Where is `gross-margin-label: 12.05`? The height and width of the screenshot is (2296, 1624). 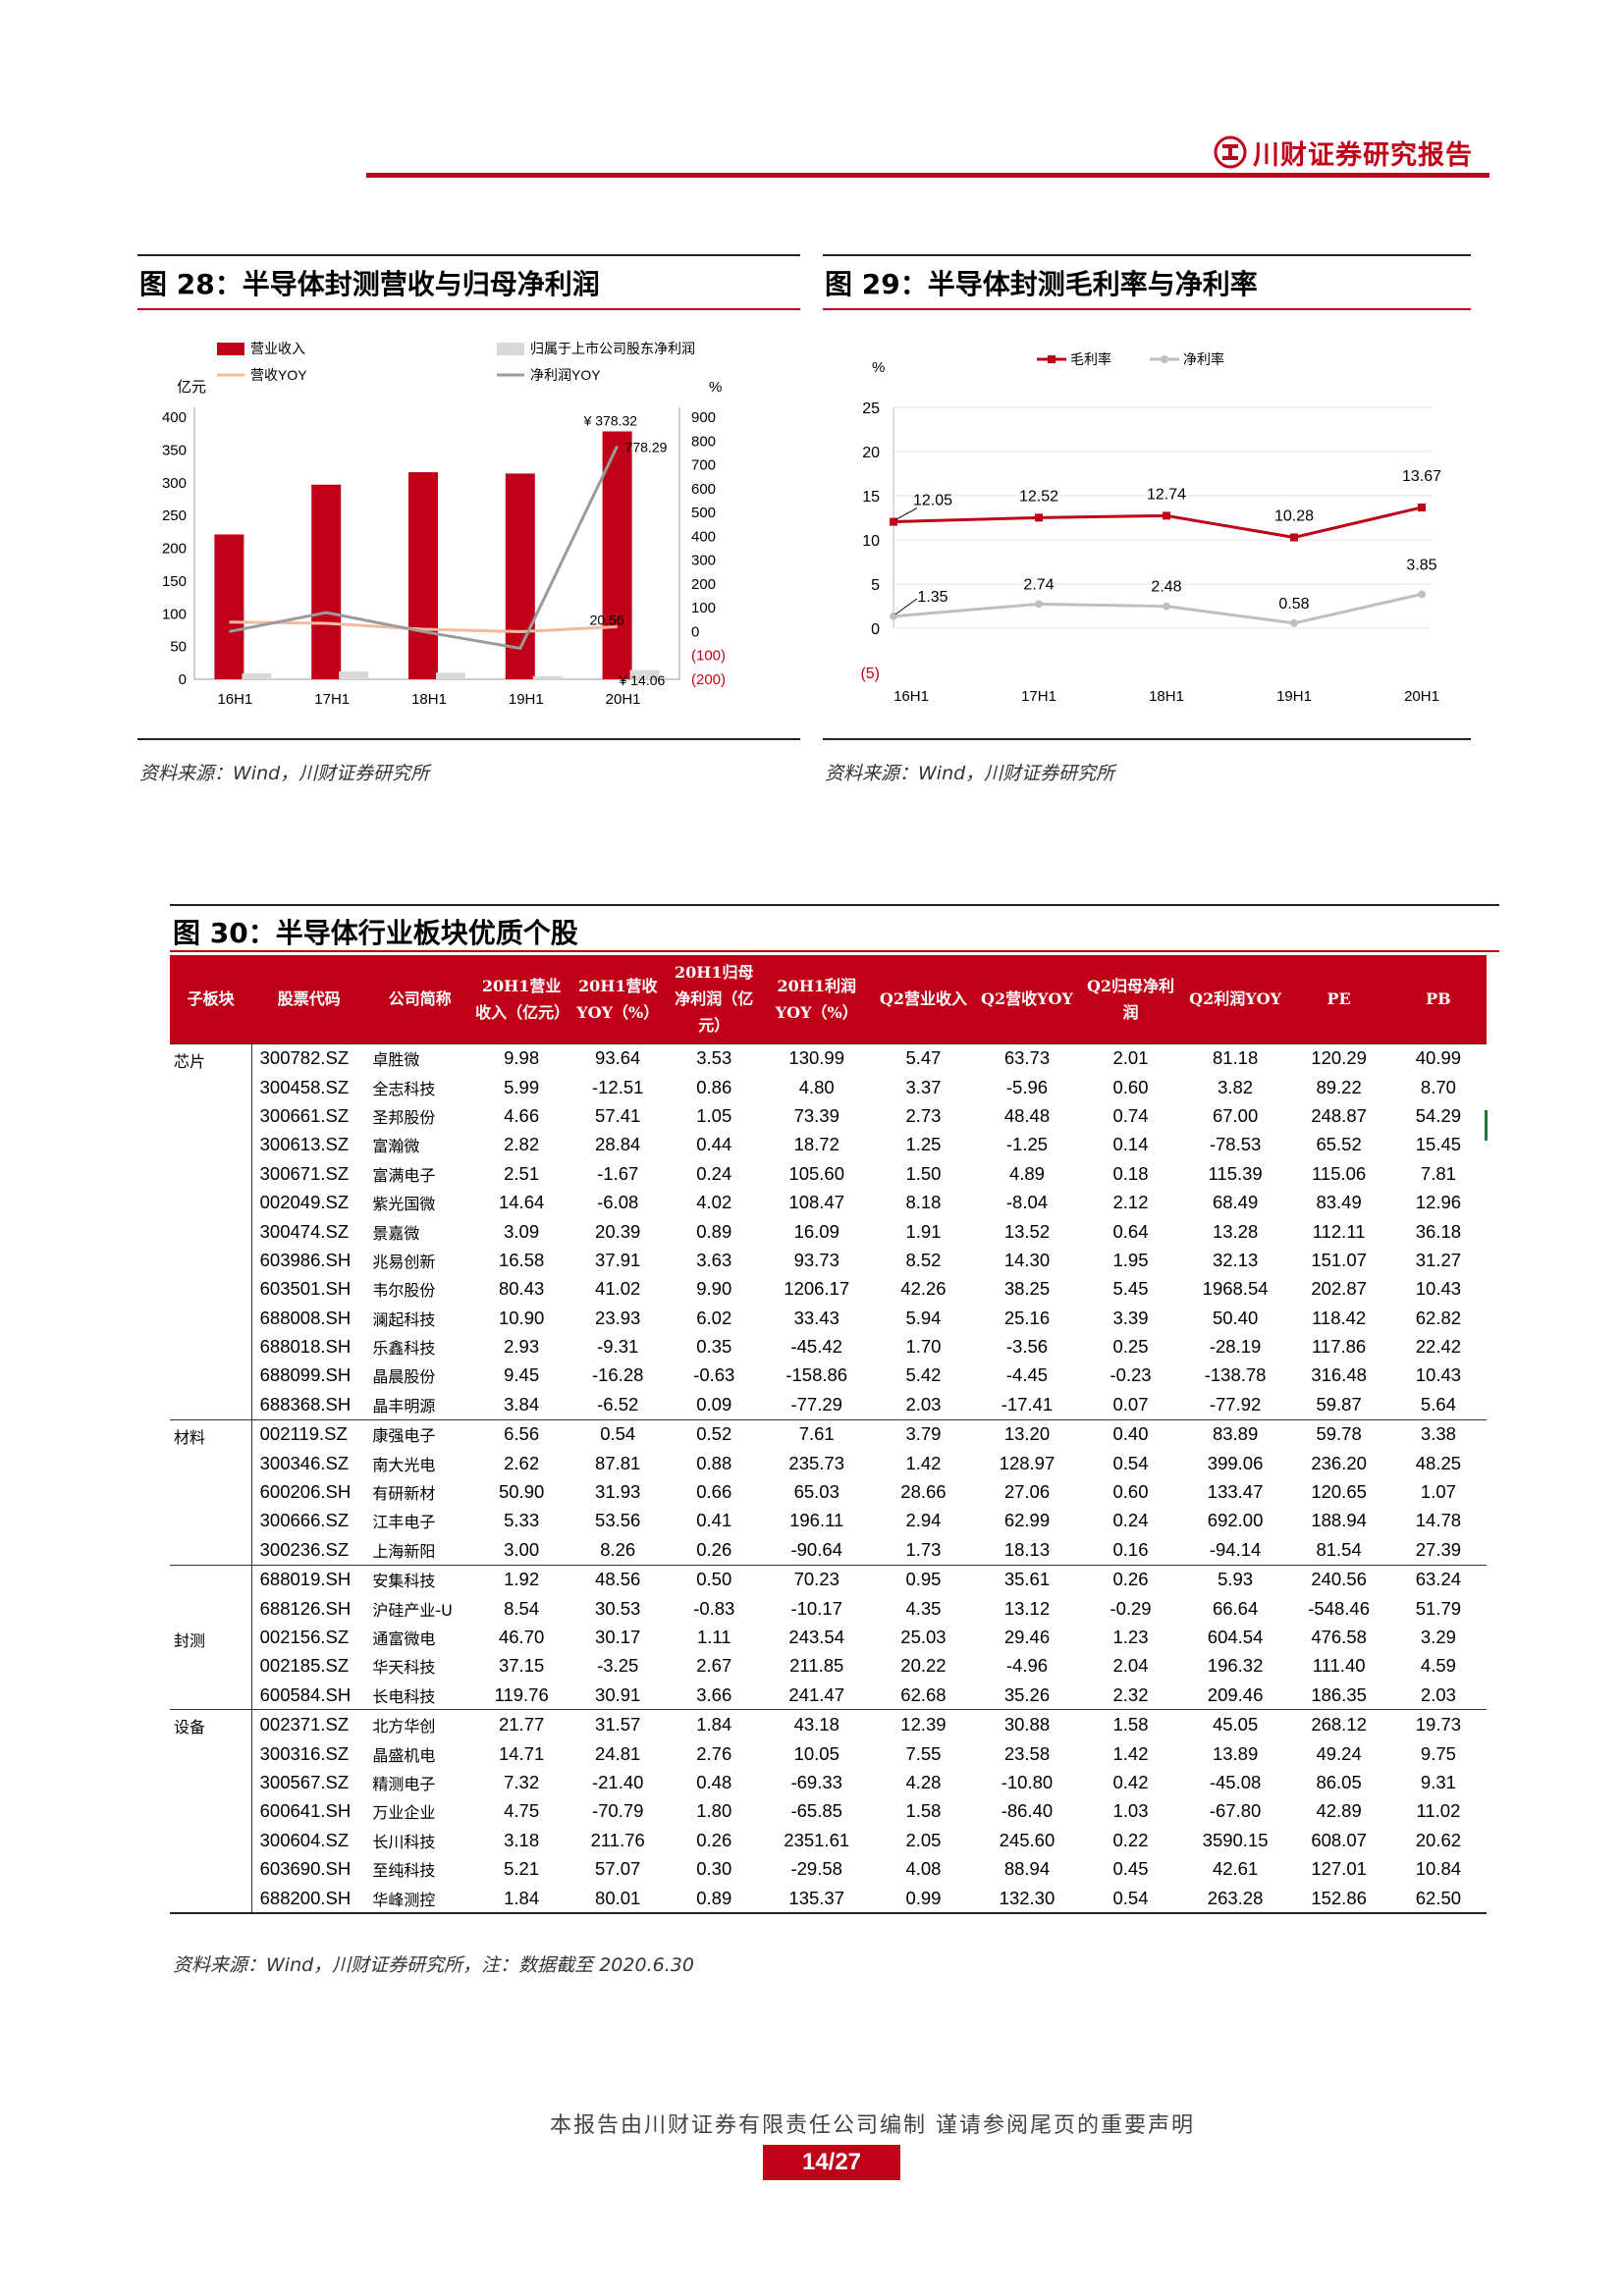 gross-margin-label: 12.05 is located at coordinates (932, 501).